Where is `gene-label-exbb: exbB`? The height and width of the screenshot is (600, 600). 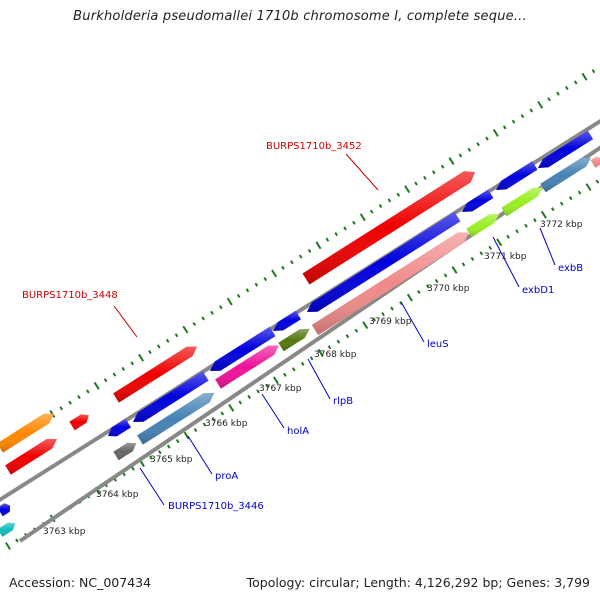
gene-label-exbb: exbB is located at coordinates (570, 268).